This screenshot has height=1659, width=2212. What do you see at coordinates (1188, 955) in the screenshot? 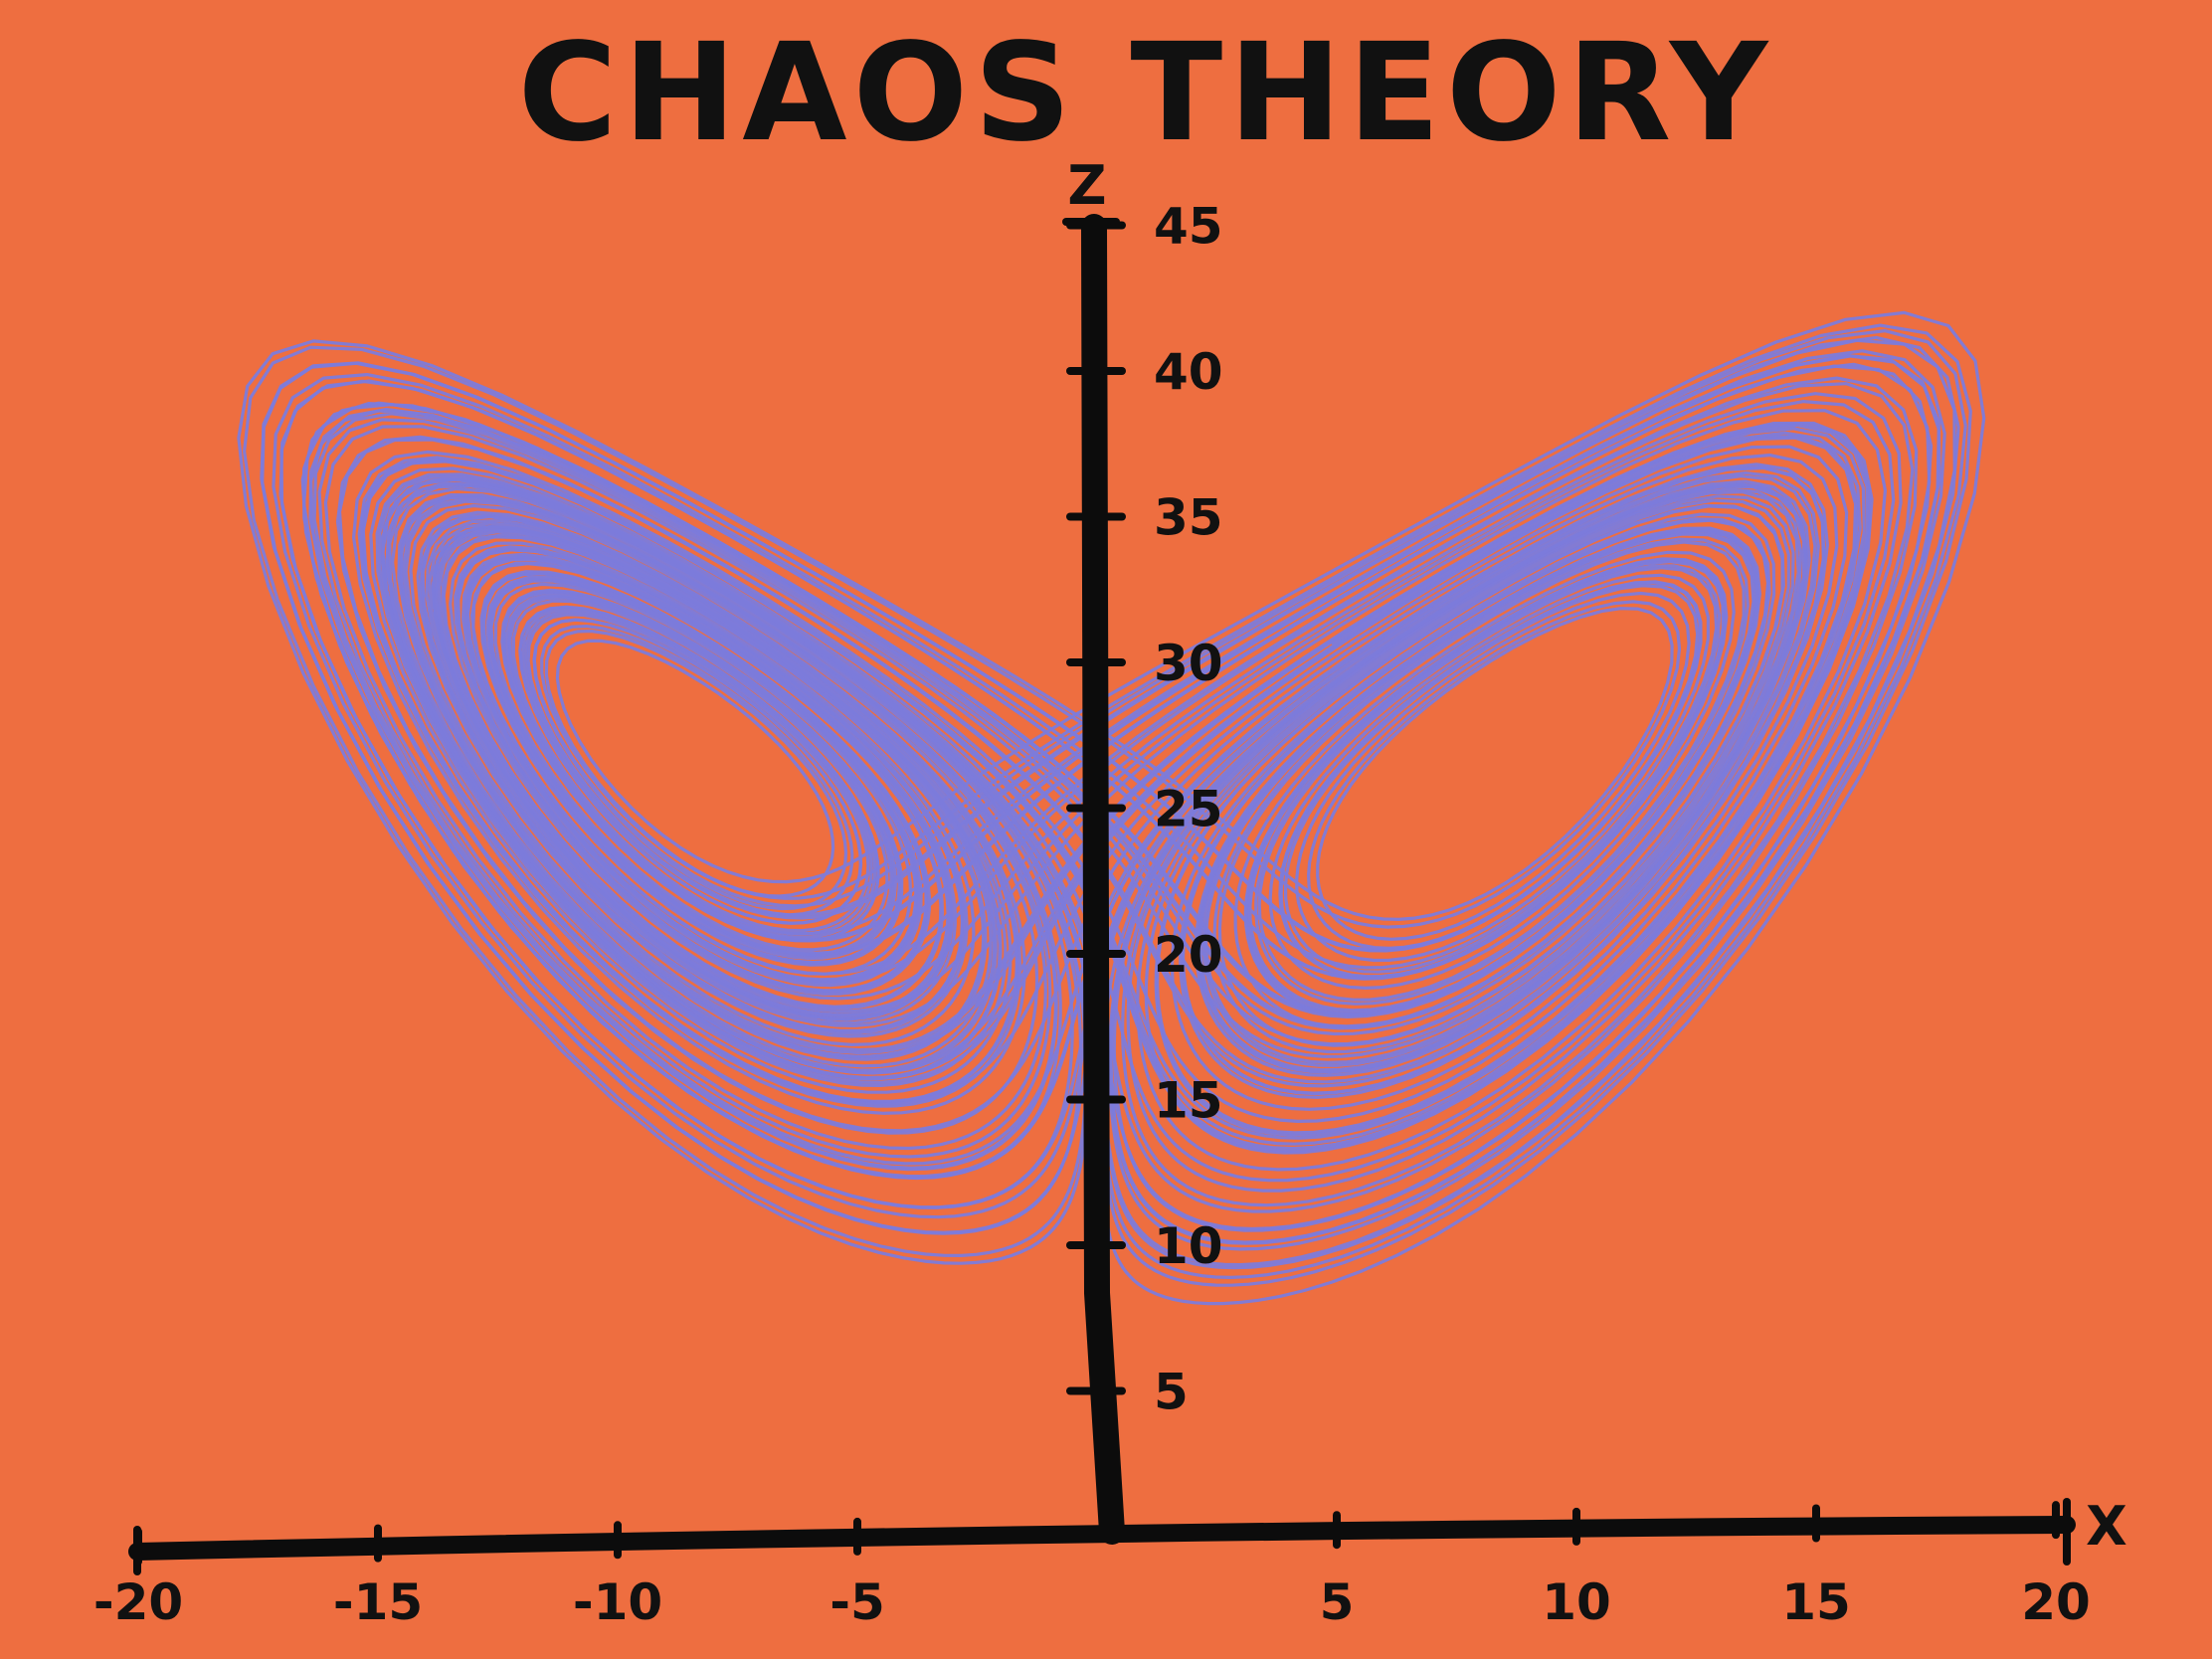
I see `z-tick-label: 20` at bounding box center [1188, 955].